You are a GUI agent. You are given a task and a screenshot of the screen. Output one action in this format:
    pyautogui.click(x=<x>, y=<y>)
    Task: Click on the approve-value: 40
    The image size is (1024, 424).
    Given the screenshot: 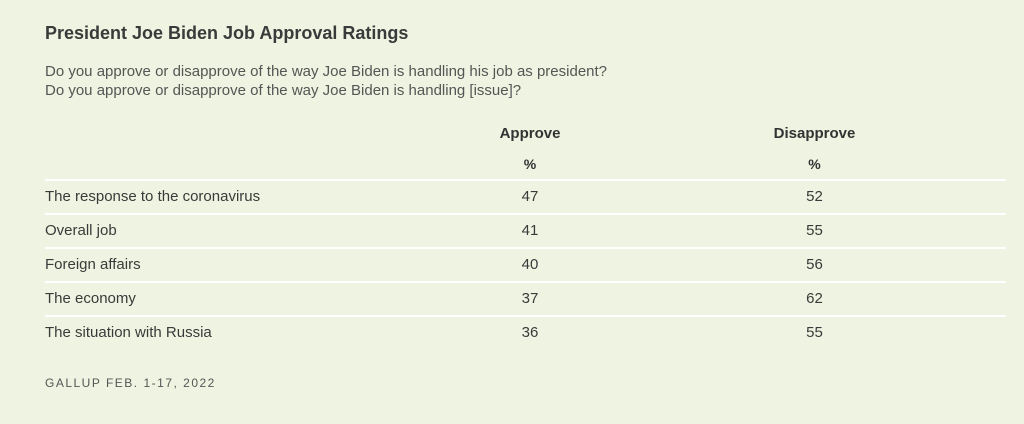 What is the action you would take?
    pyautogui.click(x=530, y=265)
    